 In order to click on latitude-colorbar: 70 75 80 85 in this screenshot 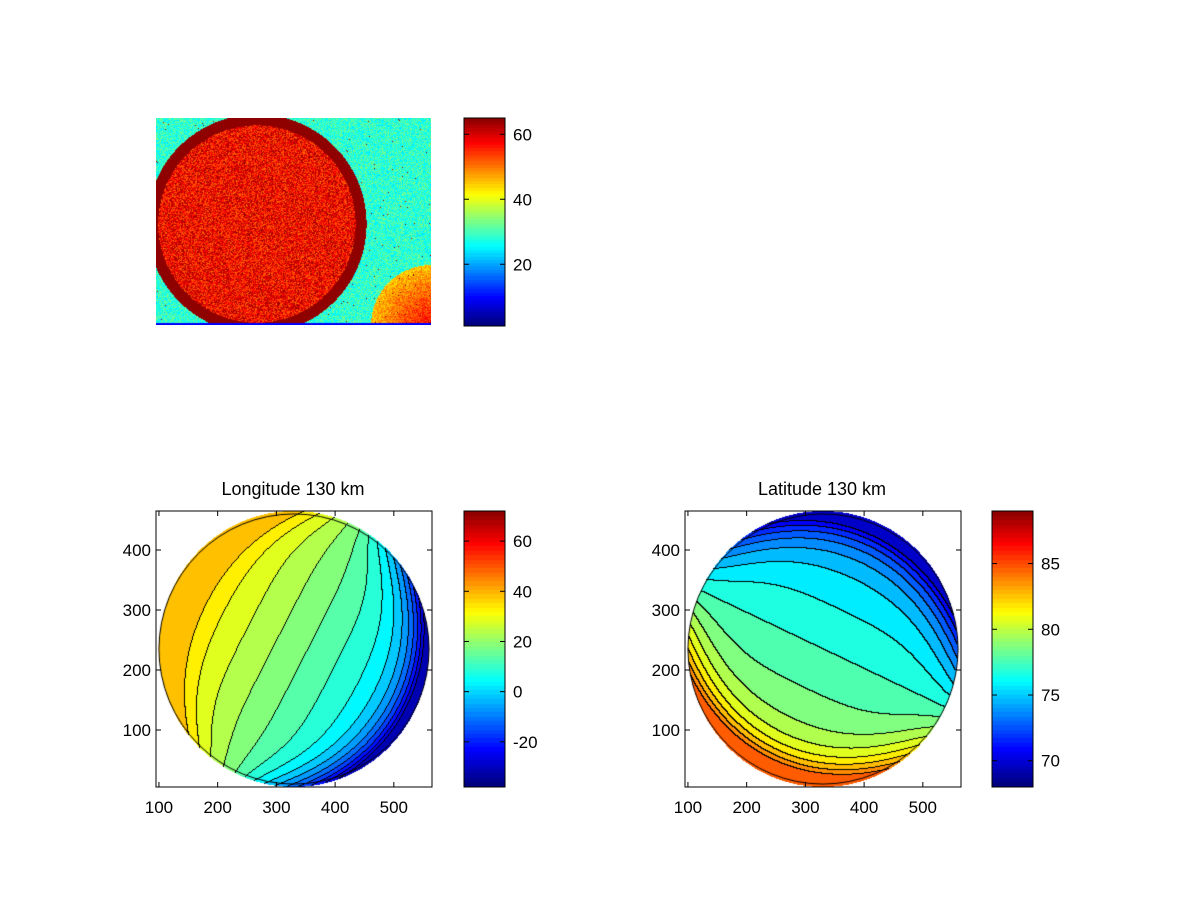, I will do `click(1025, 649)`.